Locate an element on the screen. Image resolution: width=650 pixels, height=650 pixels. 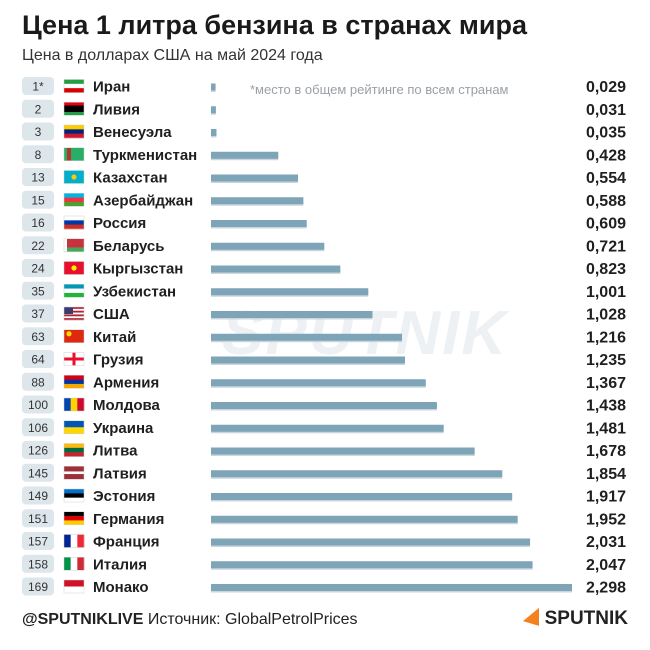
value-label: 0,609 is located at coordinates (606, 224).